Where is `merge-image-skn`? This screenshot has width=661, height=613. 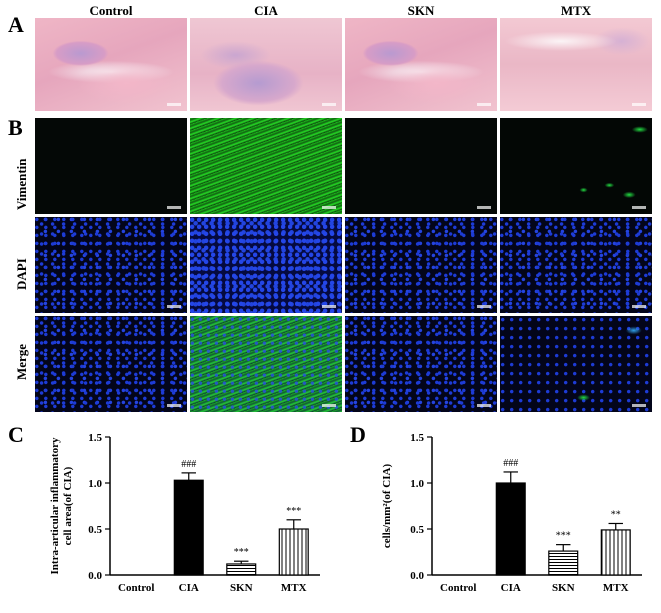
merge-image-skn is located at coordinates (421, 364).